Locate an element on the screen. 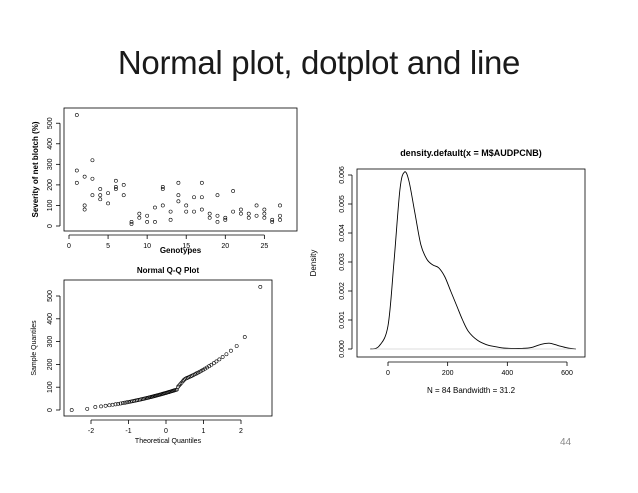  y-axis-label: Density is located at coordinates (313, 263).